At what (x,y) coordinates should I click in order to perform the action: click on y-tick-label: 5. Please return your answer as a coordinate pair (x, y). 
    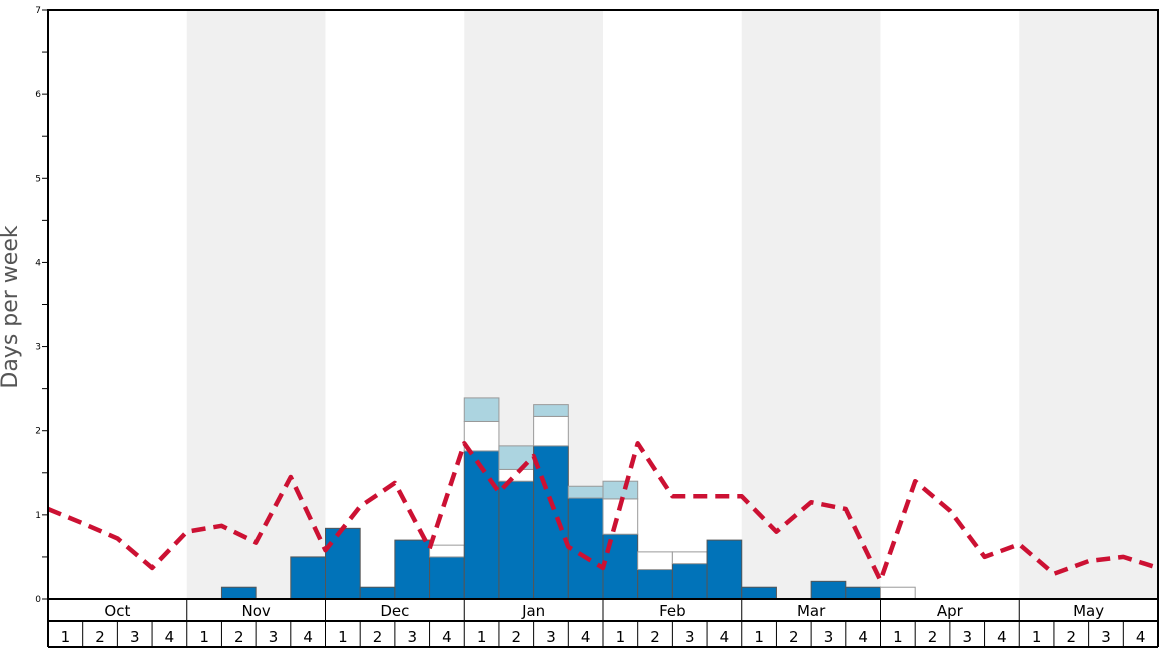
    Looking at the image, I should click on (38, 179).